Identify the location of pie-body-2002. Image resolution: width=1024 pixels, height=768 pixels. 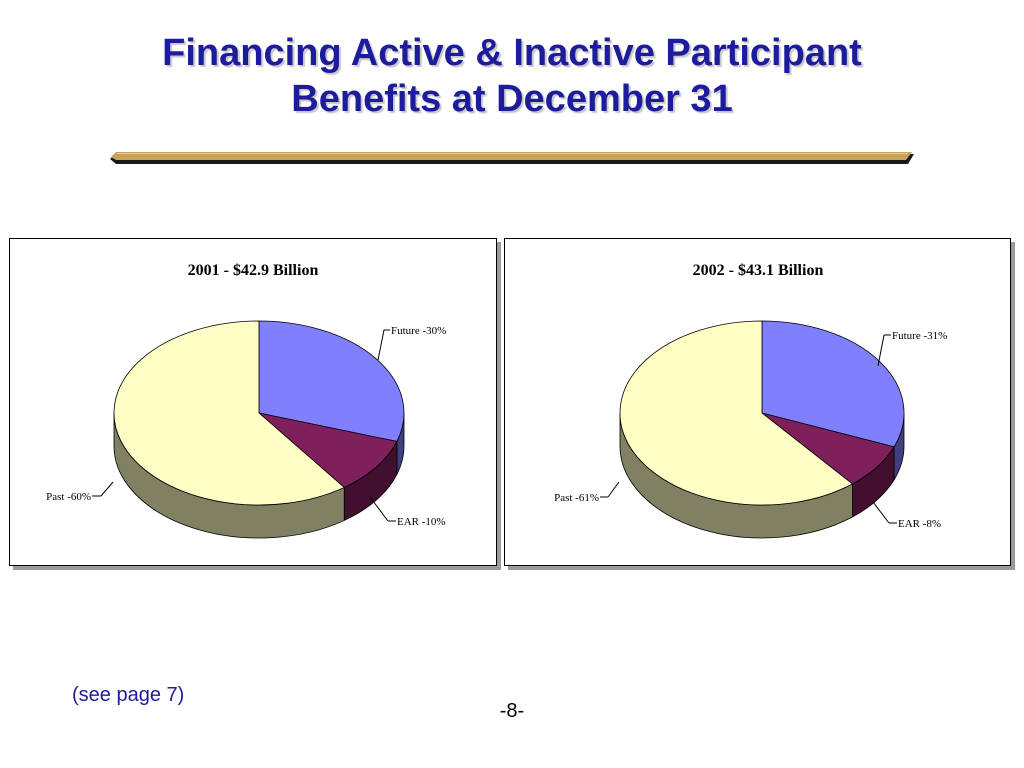
(762, 429).